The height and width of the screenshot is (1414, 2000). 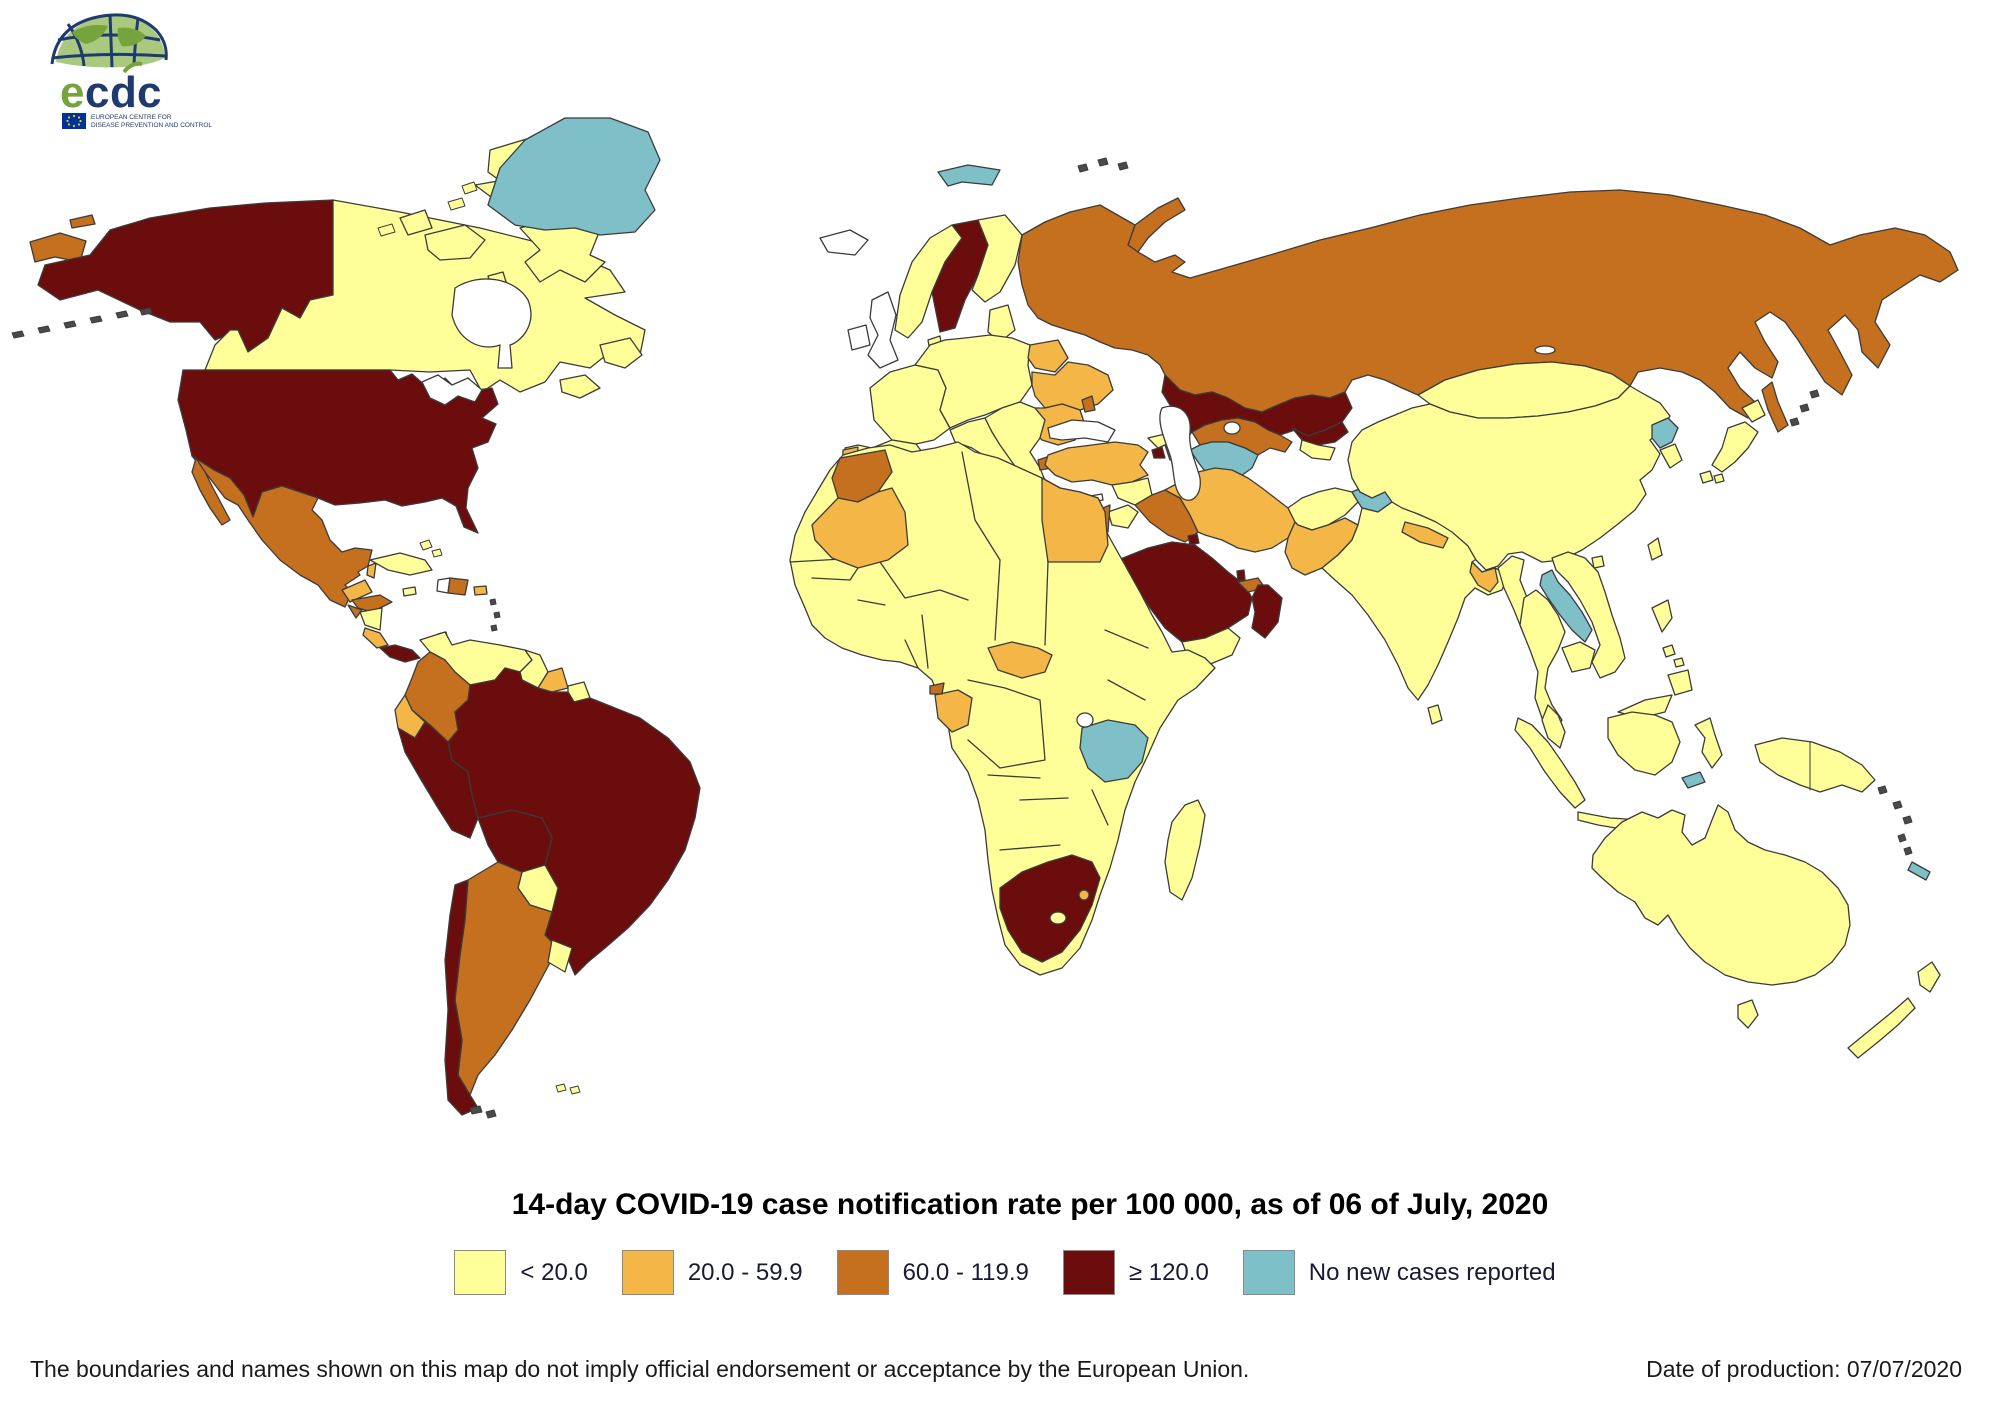 I want to click on island-nova-scotia, so click(x=580, y=386).